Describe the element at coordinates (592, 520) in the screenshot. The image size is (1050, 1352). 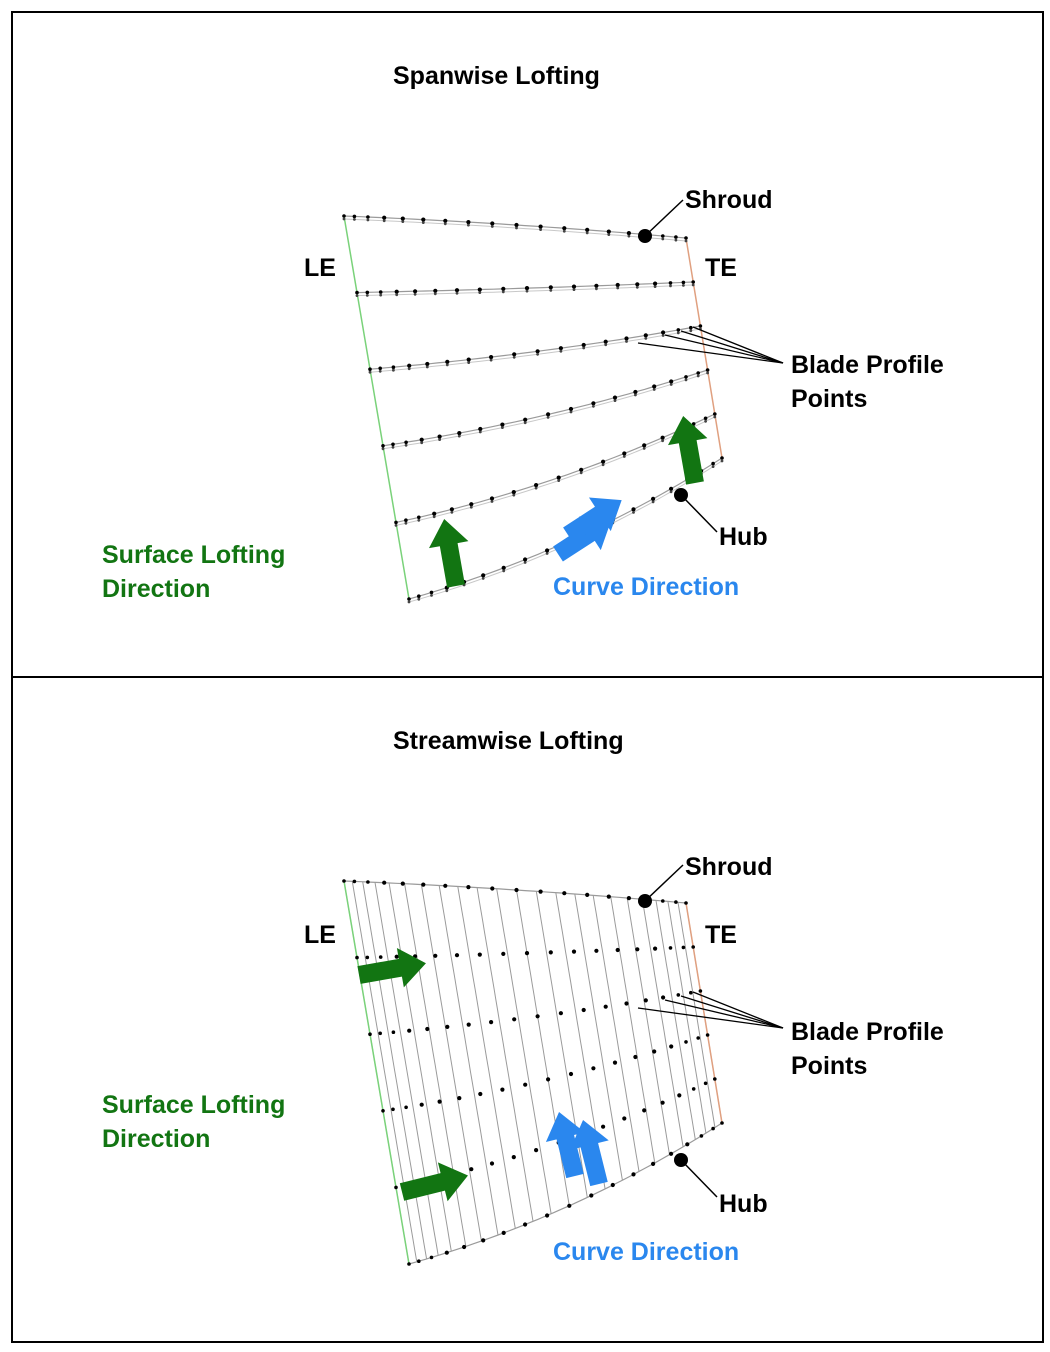
I see `curve-arrow-upper` at that location.